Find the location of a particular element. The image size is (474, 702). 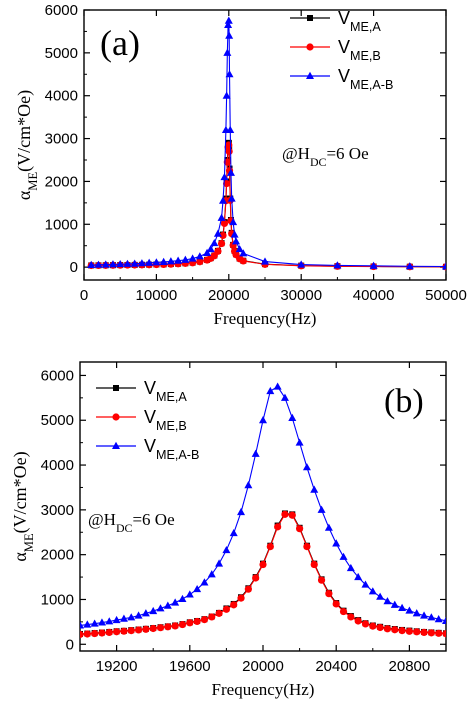

x-axis-title: Frequency(Hz) is located at coordinates (265, 318).